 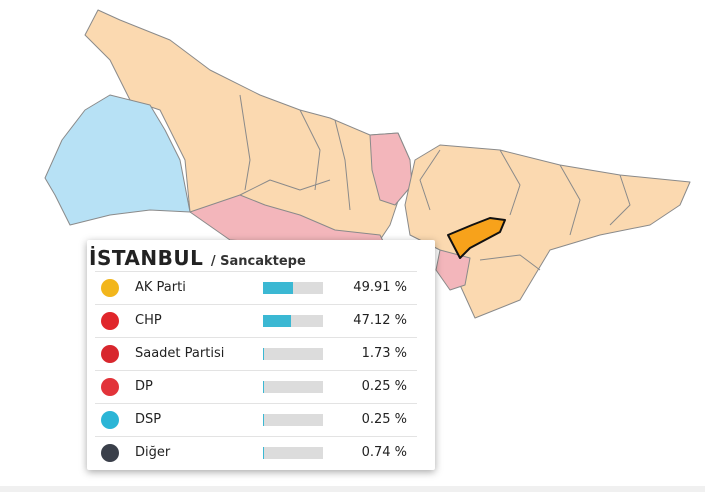 I want to click on party-row: CHP 47.12 %, so click(x=256, y=321).